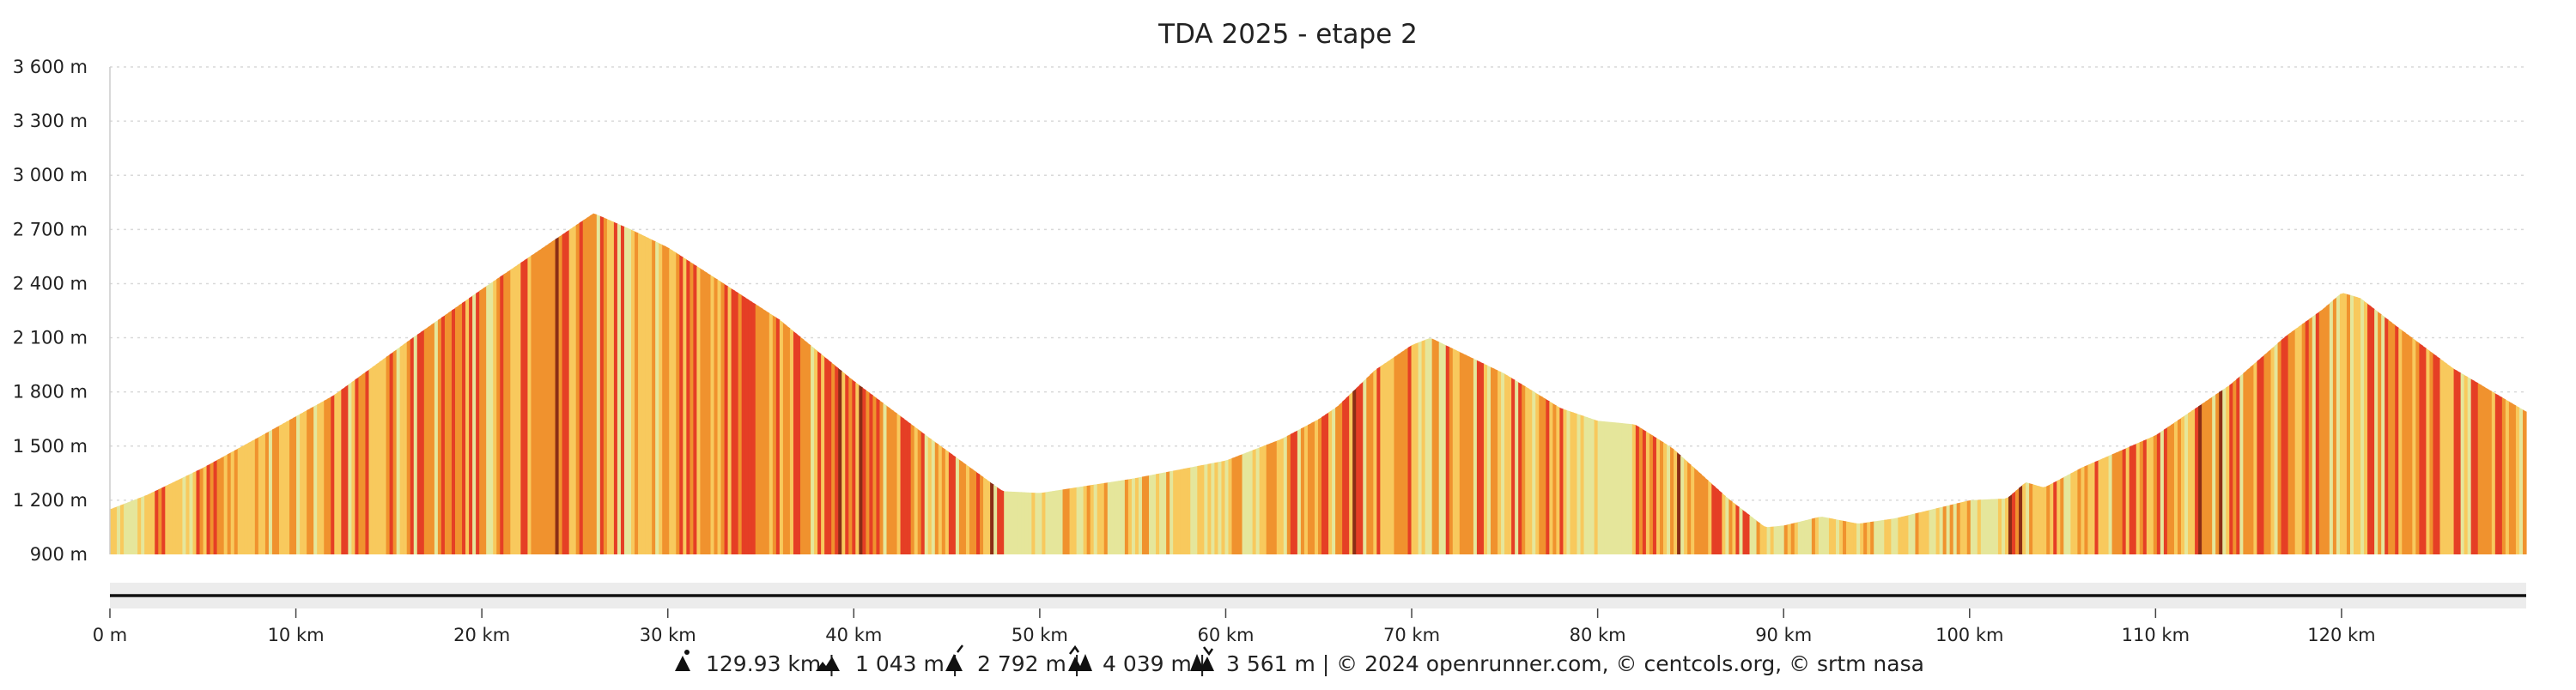 This screenshot has height=690, width=2576. Describe the element at coordinates (1318, 595) in the screenshot. I see `range-navigator` at that location.